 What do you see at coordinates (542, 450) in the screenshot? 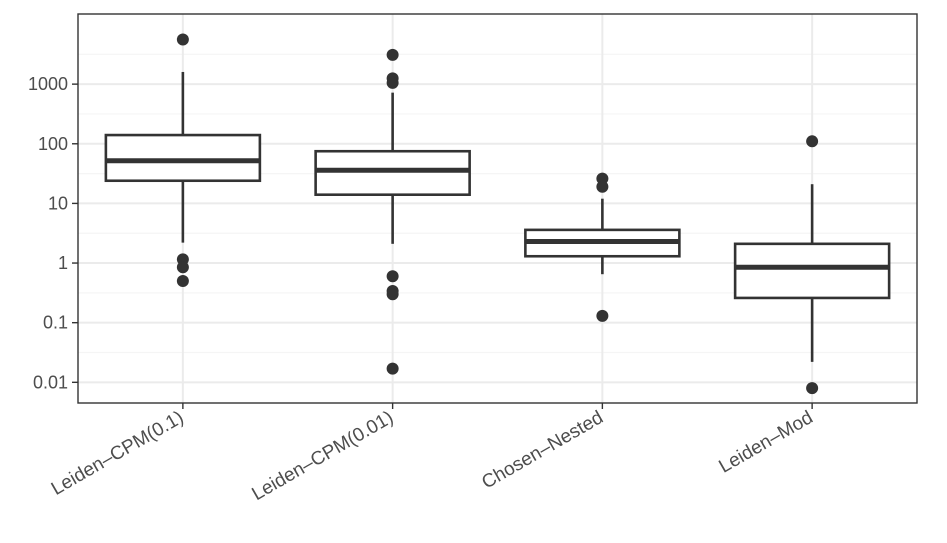
I see `x-tick-label: Chosen–Nested` at bounding box center [542, 450].